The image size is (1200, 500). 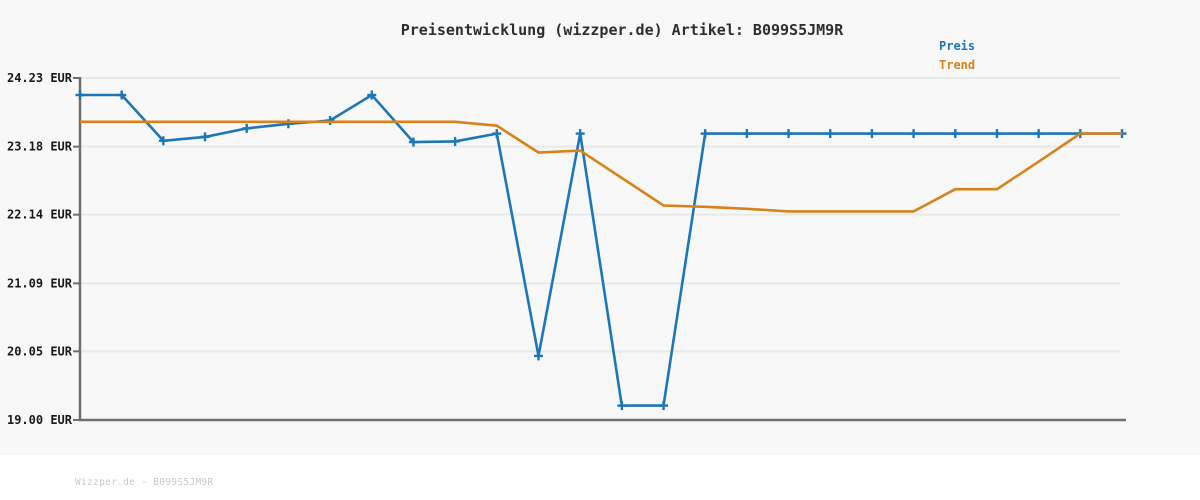 I want to click on footer-watermark: Wizzper.de - B099S5JM9R, so click(x=144, y=482).